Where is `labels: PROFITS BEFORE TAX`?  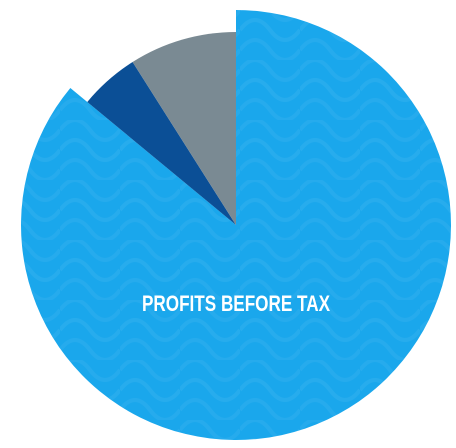
labels: PROFITS BEFORE TAX is located at coordinates (236, 303).